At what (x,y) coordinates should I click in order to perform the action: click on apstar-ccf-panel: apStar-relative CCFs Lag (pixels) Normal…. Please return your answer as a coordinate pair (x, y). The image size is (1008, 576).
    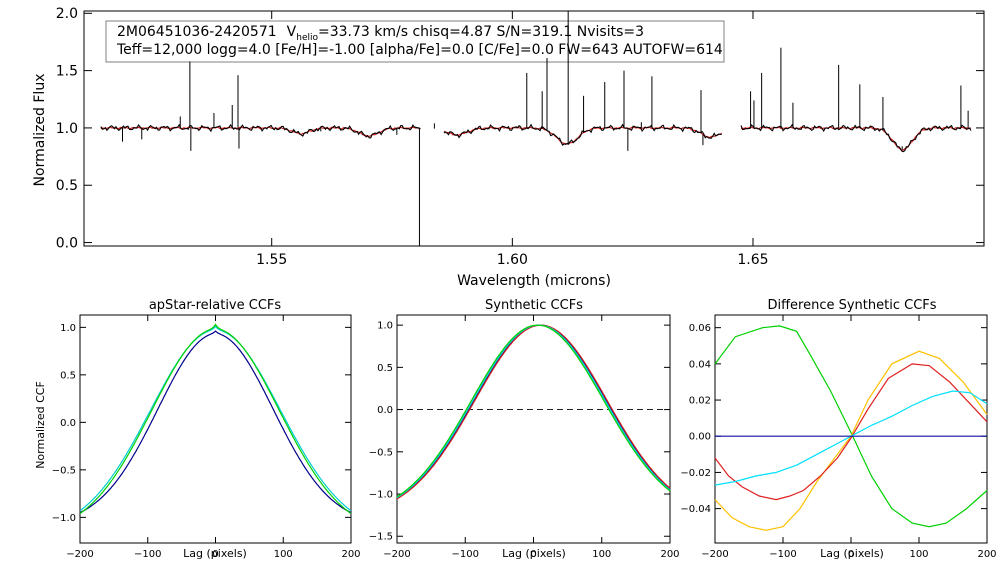
    Looking at the image, I should click on (197, 429).